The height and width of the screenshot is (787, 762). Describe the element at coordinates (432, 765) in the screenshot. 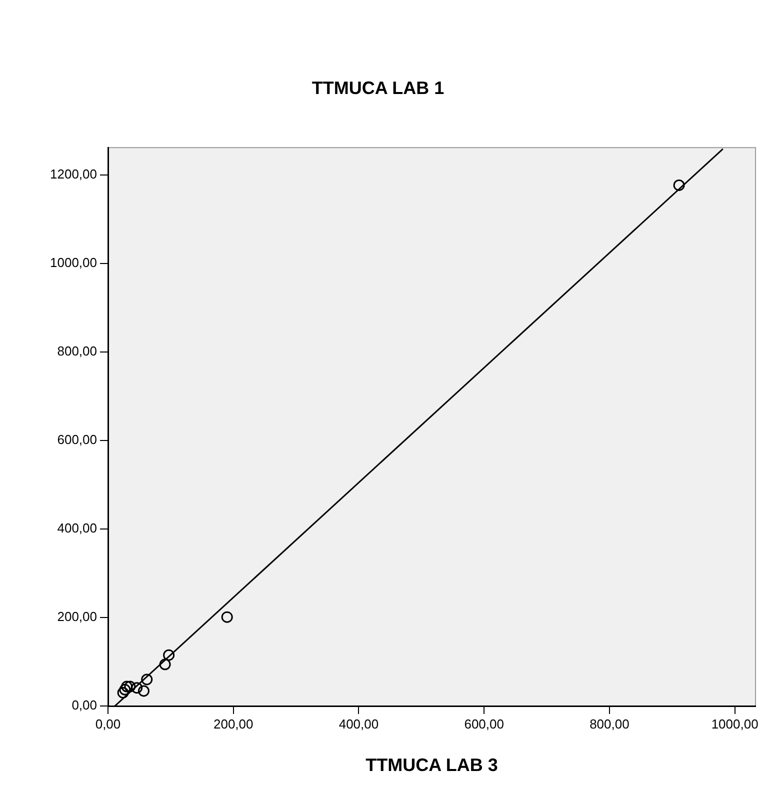

I see `x-axis-title: TTMUCA LAB 3` at that location.